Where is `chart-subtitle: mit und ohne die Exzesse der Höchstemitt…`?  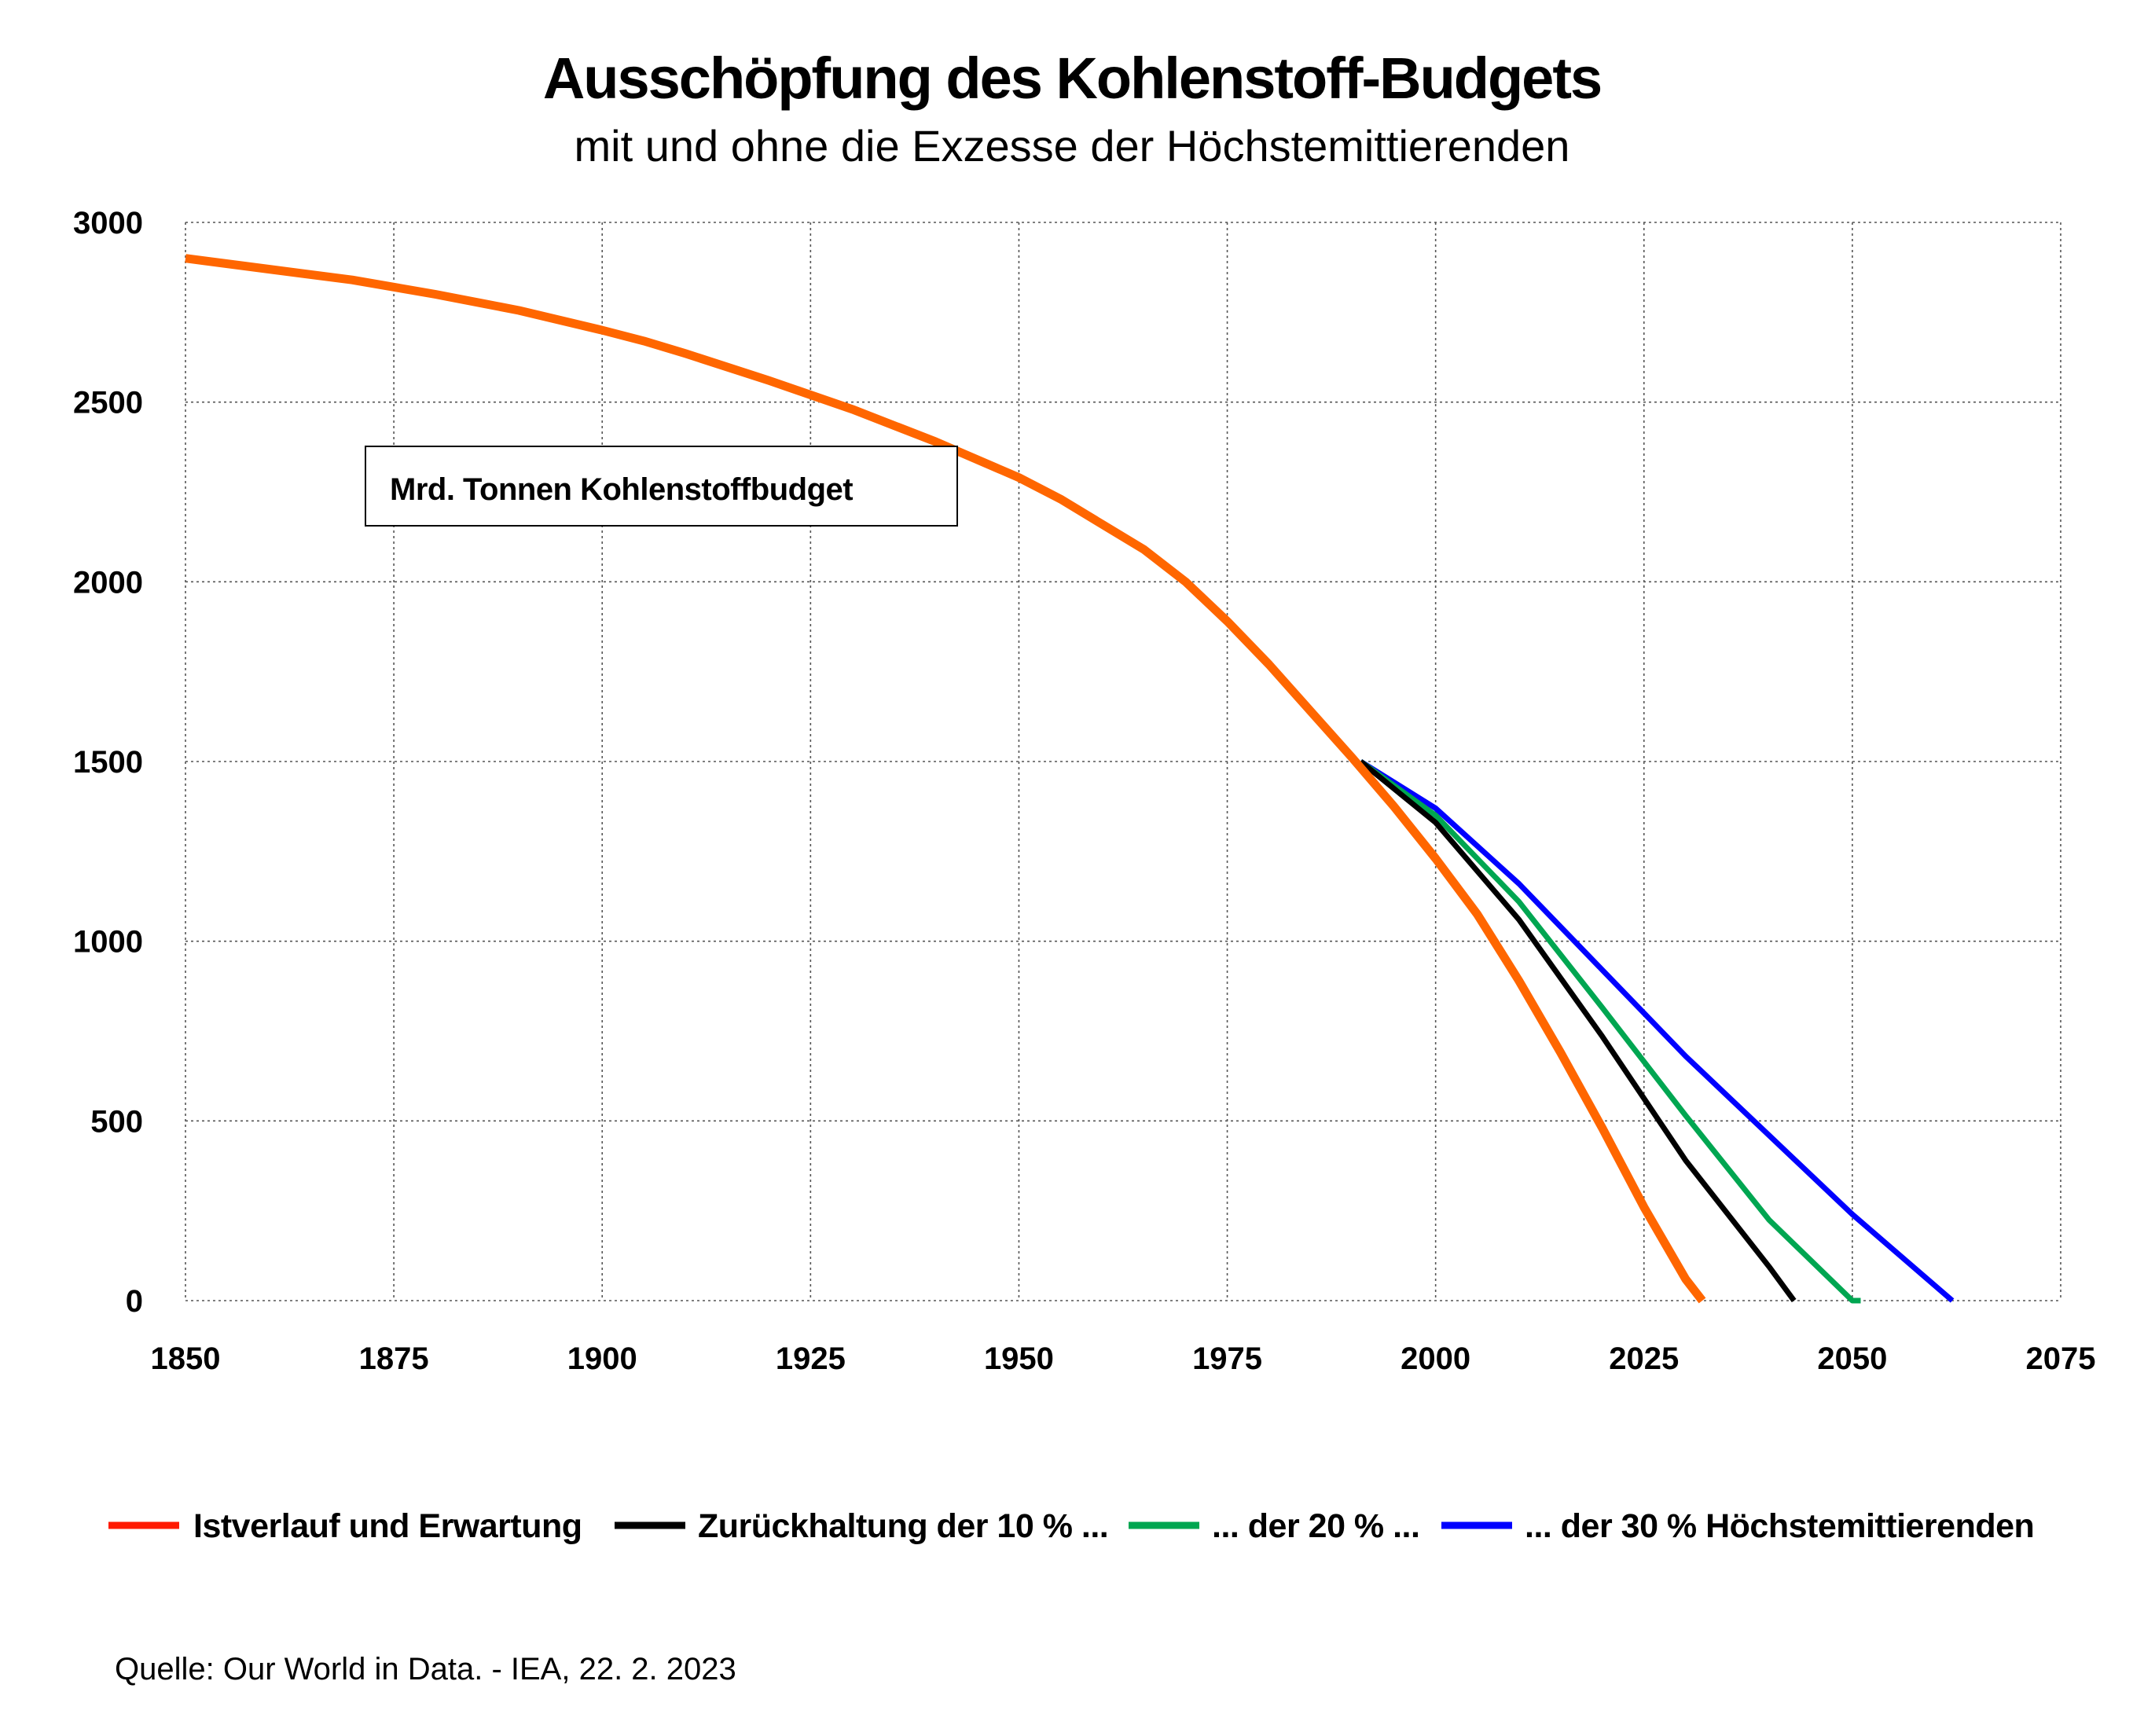
chart-subtitle: mit und ohne die Exzesse der Höchstemitt… is located at coordinates (1072, 146).